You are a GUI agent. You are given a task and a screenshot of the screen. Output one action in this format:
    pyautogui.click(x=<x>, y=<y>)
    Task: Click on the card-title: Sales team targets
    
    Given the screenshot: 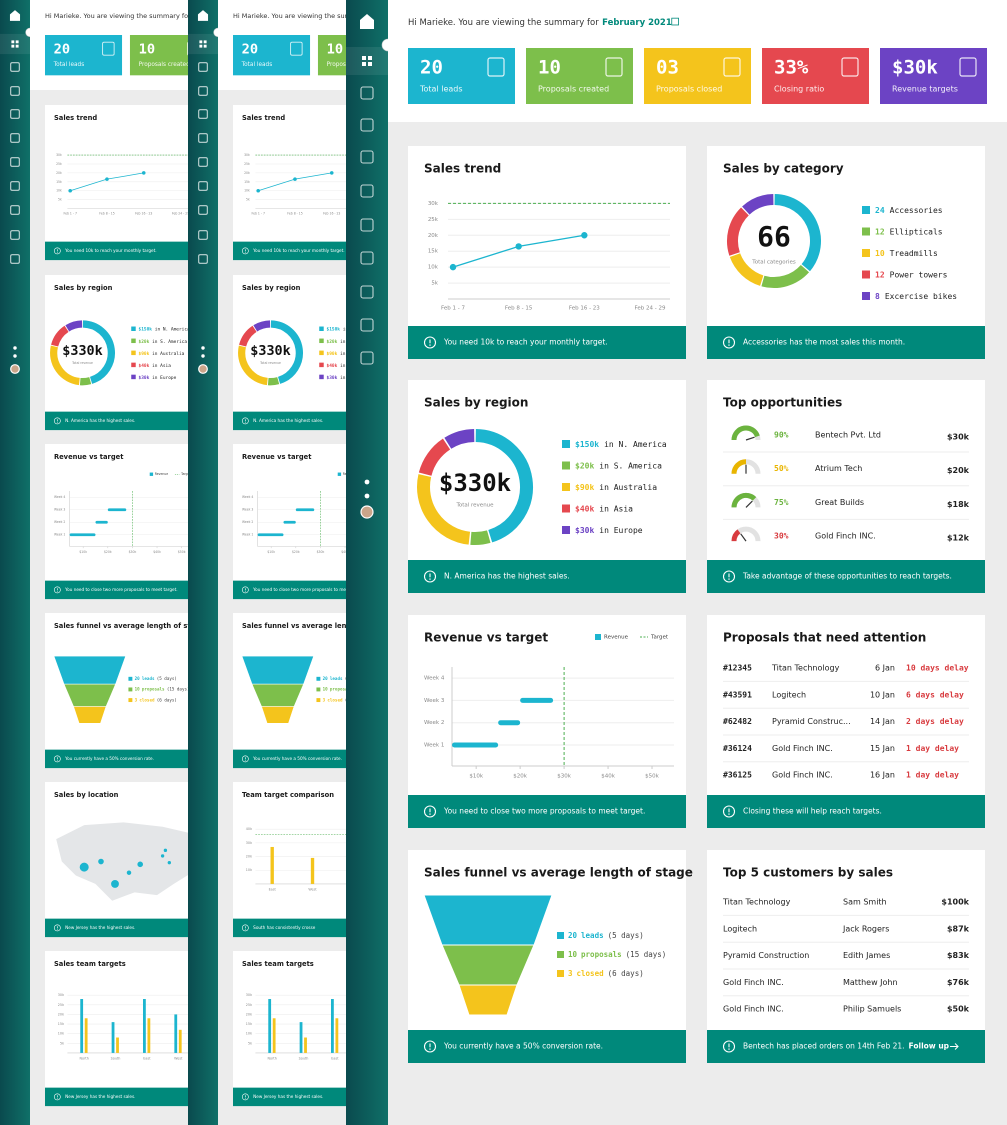 What is the action you would take?
    pyautogui.click(x=90, y=964)
    